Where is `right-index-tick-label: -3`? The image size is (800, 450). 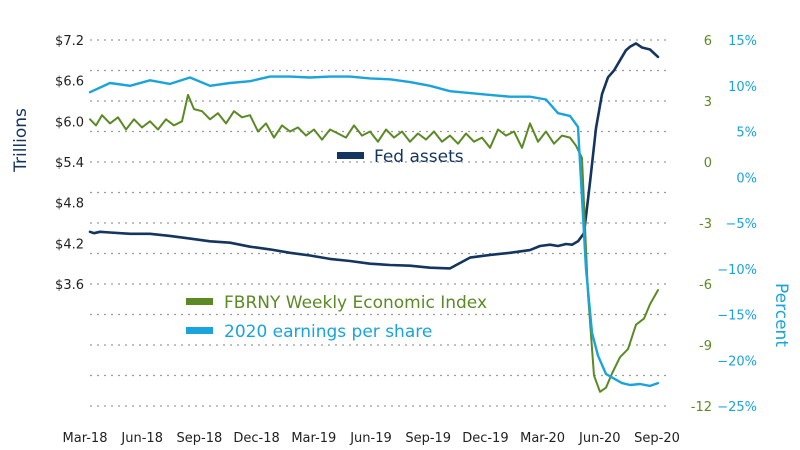 right-index-tick-label: -3 is located at coordinates (705, 224).